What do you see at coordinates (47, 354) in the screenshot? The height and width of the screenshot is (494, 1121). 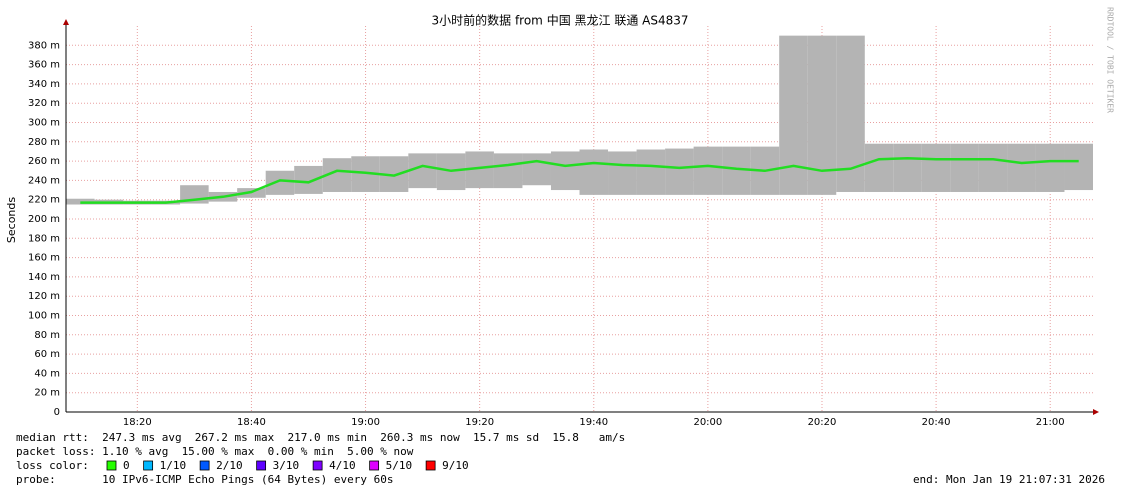 I see `y-tick-label: 60 m` at bounding box center [47, 354].